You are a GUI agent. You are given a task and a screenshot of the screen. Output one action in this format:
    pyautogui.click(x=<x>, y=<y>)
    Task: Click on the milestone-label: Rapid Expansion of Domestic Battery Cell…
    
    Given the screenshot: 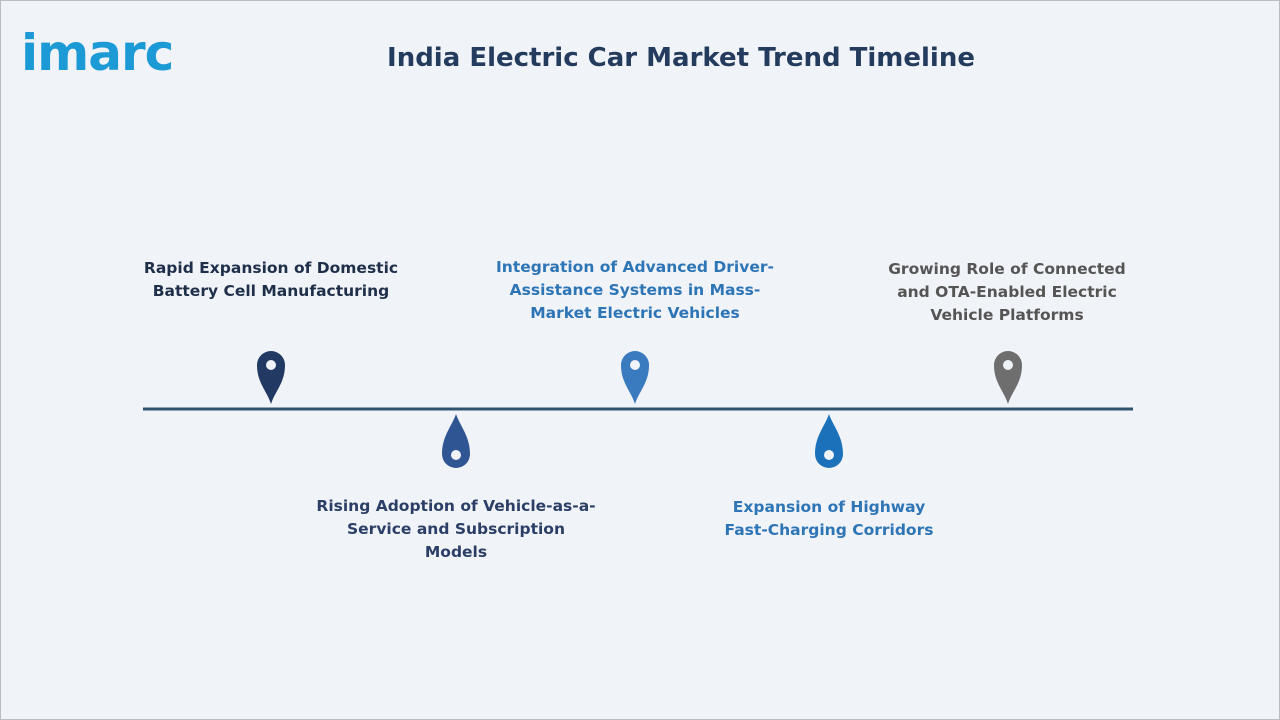 What is the action you would take?
    pyautogui.click(x=271, y=279)
    